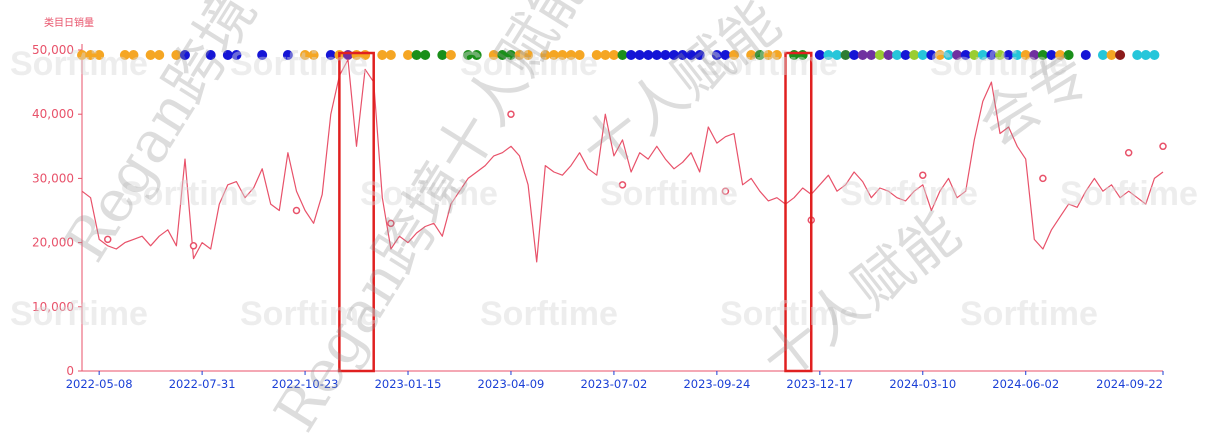  What do you see at coordinates (613, 384) in the screenshot?
I see `x-tick-label: 2023-07-02` at bounding box center [613, 384].